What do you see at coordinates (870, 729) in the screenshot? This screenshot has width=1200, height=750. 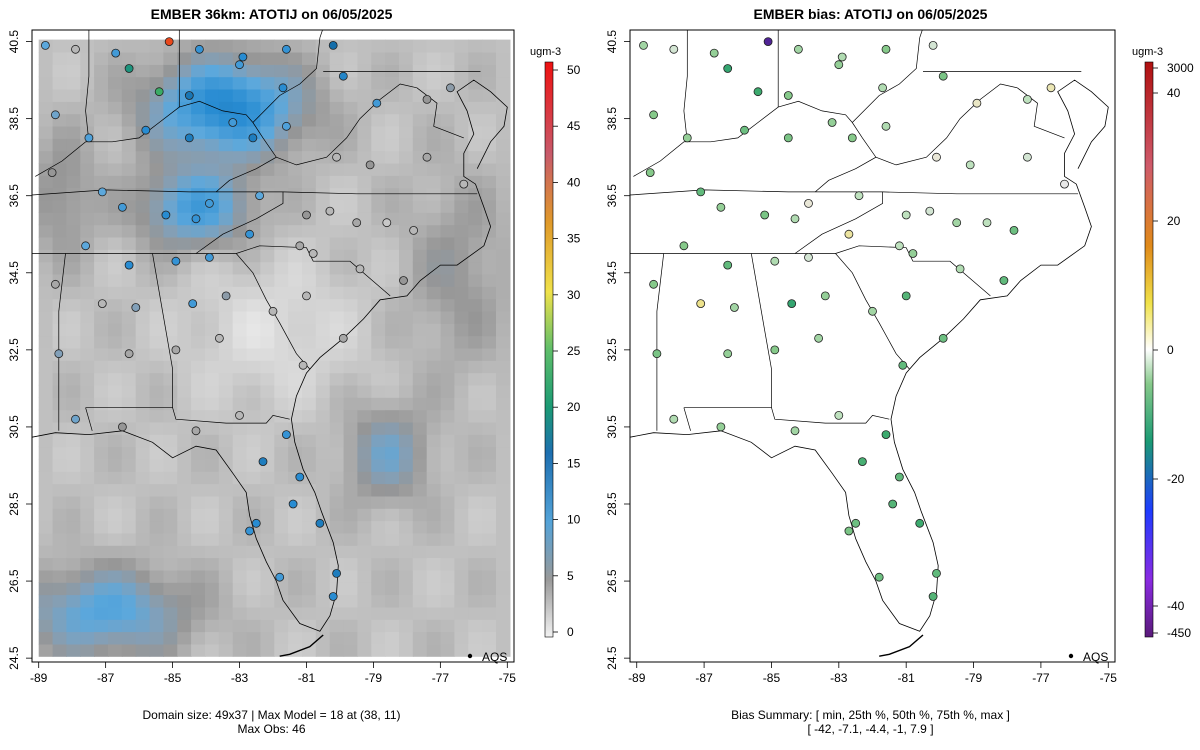 I see `right-footer-line2: [ -42, -7.1, -4.4, -1, 7.9 ]` at bounding box center [870, 729].